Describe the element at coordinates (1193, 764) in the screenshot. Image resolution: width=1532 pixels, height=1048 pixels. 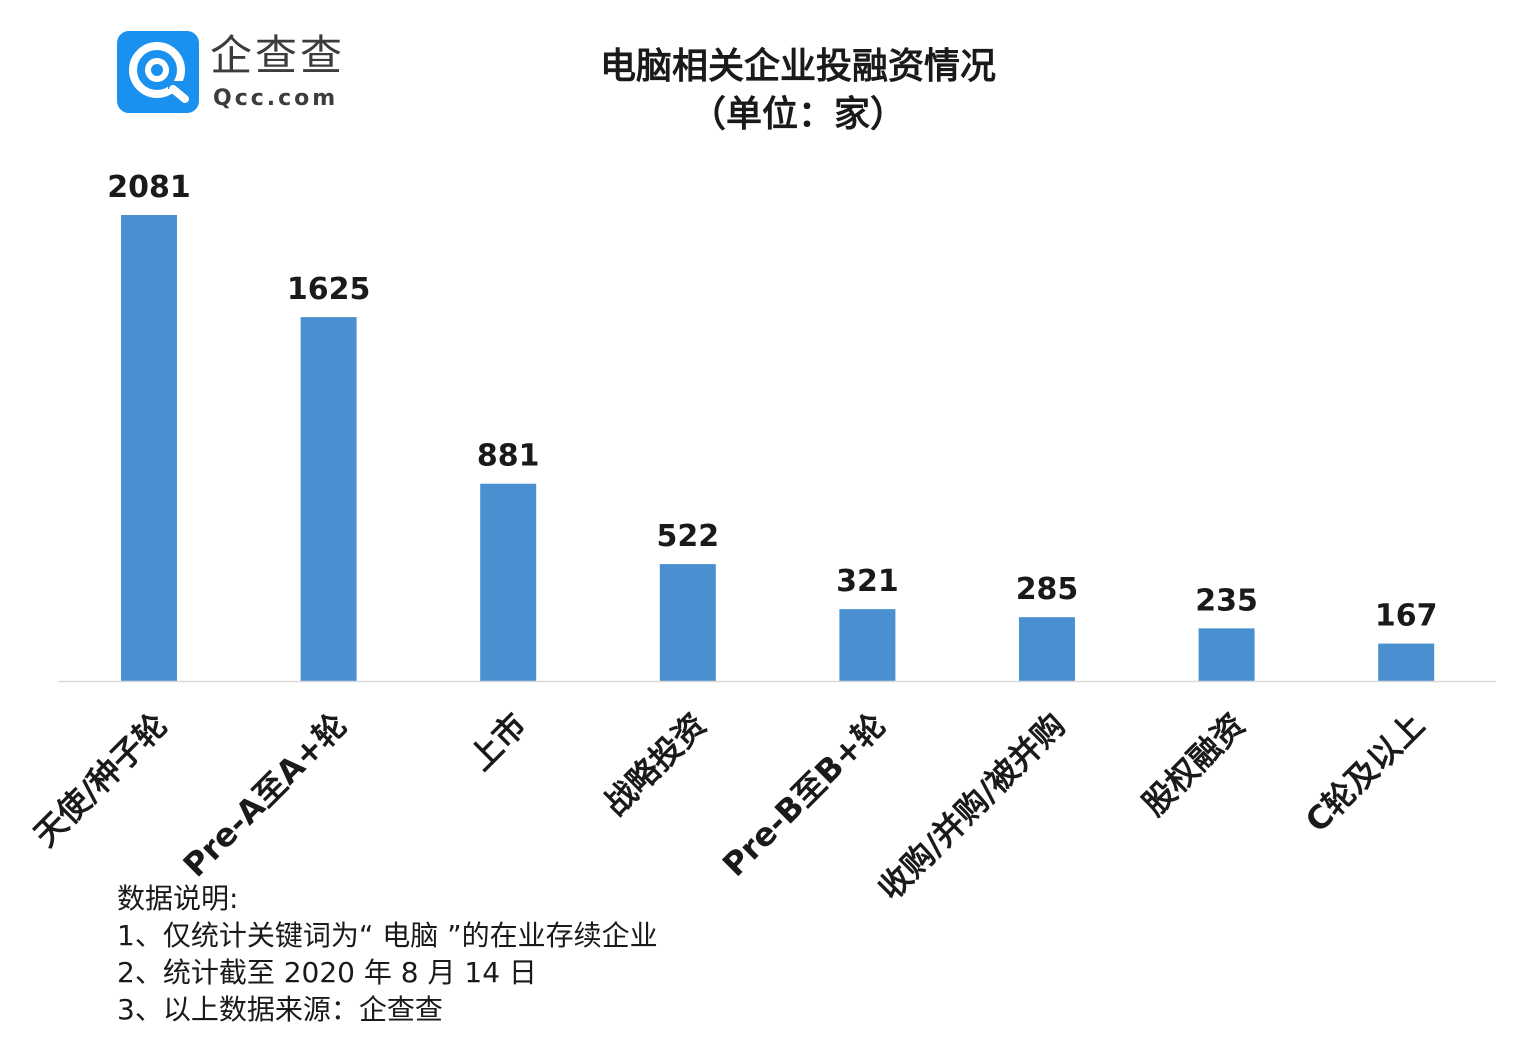
I see `category-label-7: 股权融资` at that location.